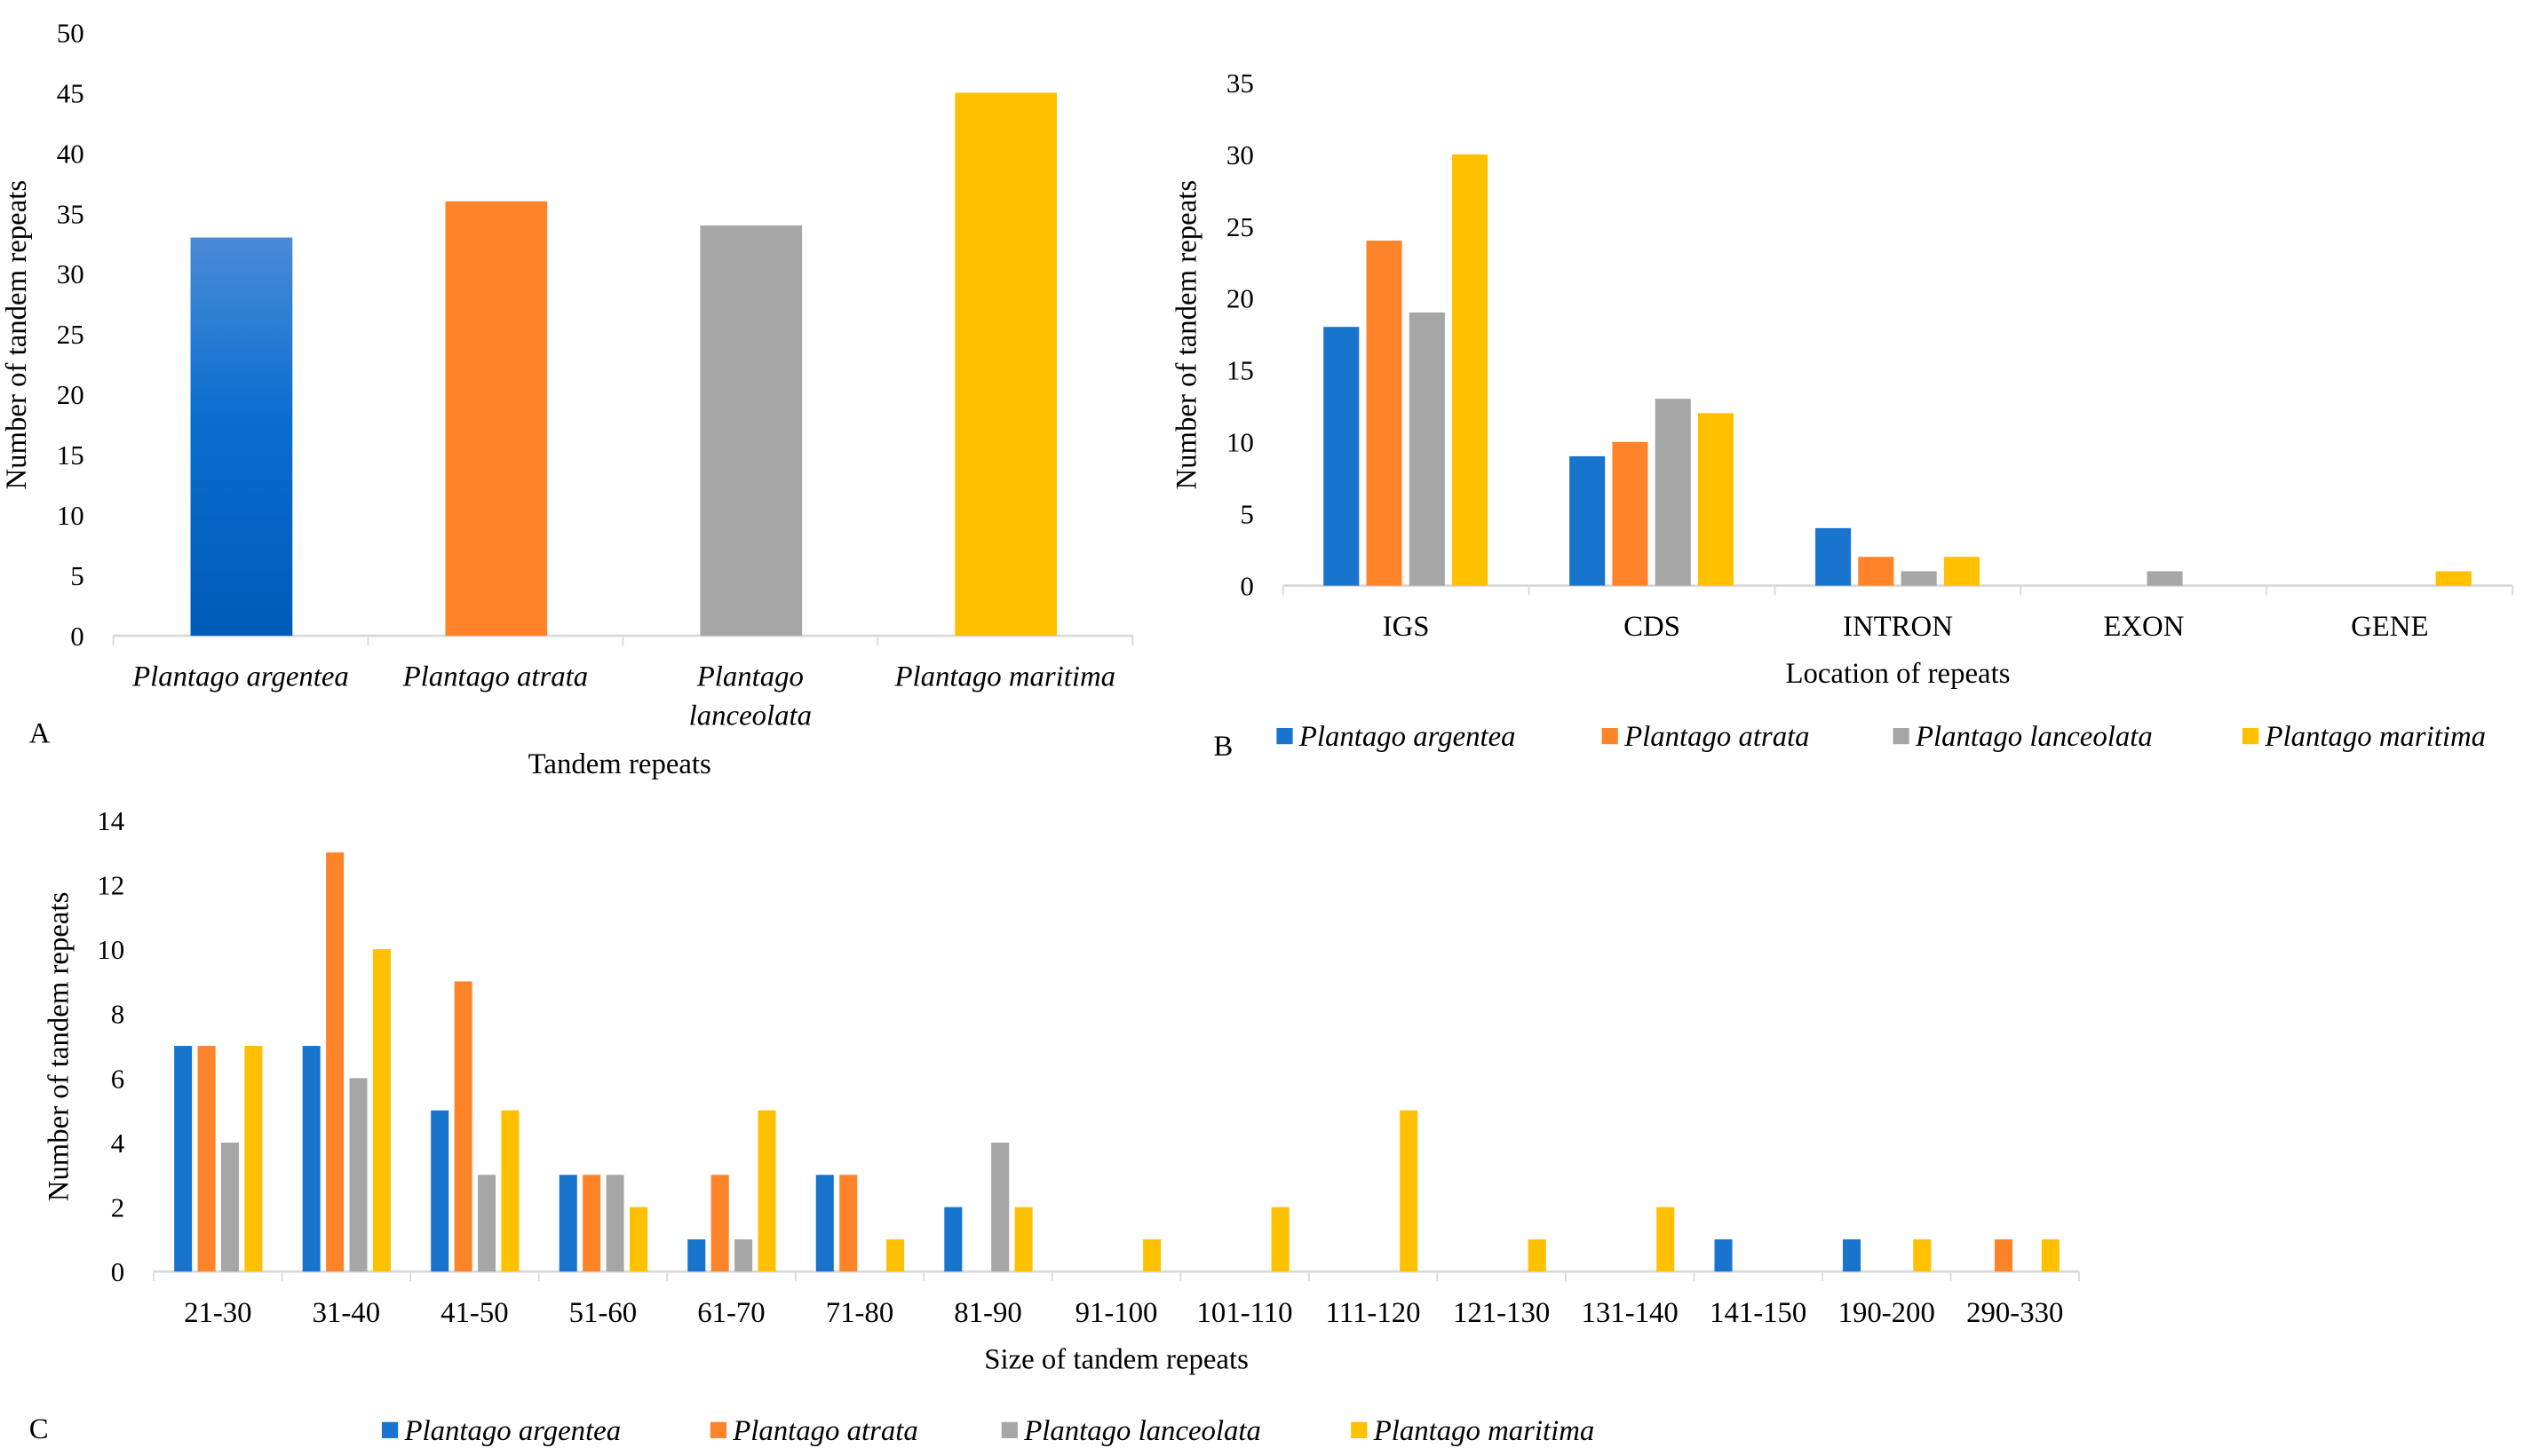 The width and height of the screenshot is (2524, 1456). What do you see at coordinates (70, 273) in the screenshot?
I see `y-tick-label: 30` at bounding box center [70, 273].